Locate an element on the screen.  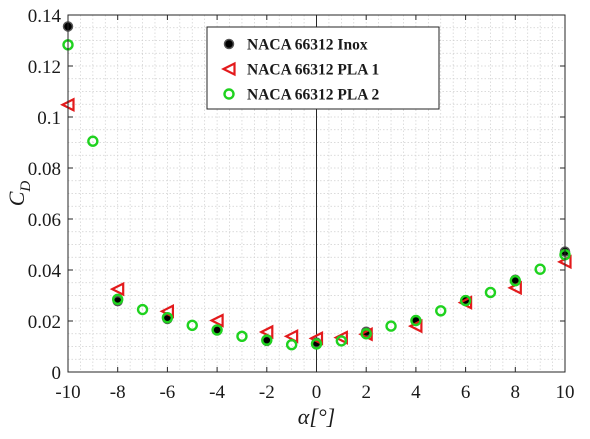
legend-label: NACA 66312 PLA 1 is located at coordinates (313, 70).